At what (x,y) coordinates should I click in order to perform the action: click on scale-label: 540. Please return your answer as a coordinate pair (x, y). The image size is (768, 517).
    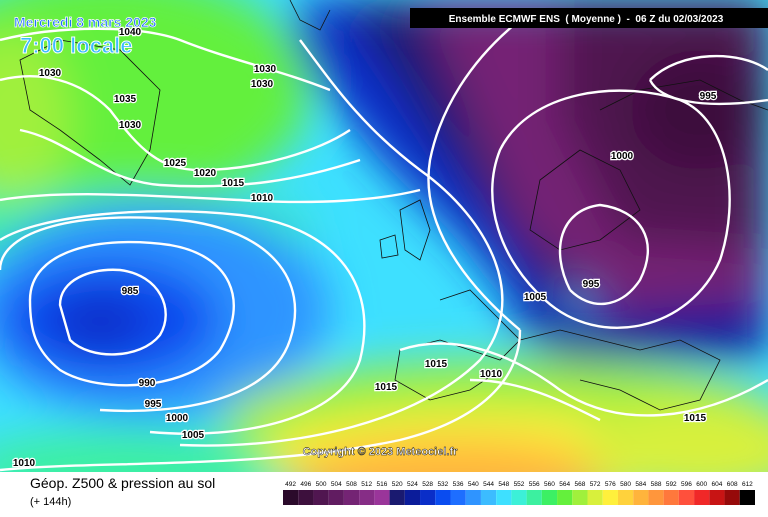
    Looking at the image, I should click on (473, 484).